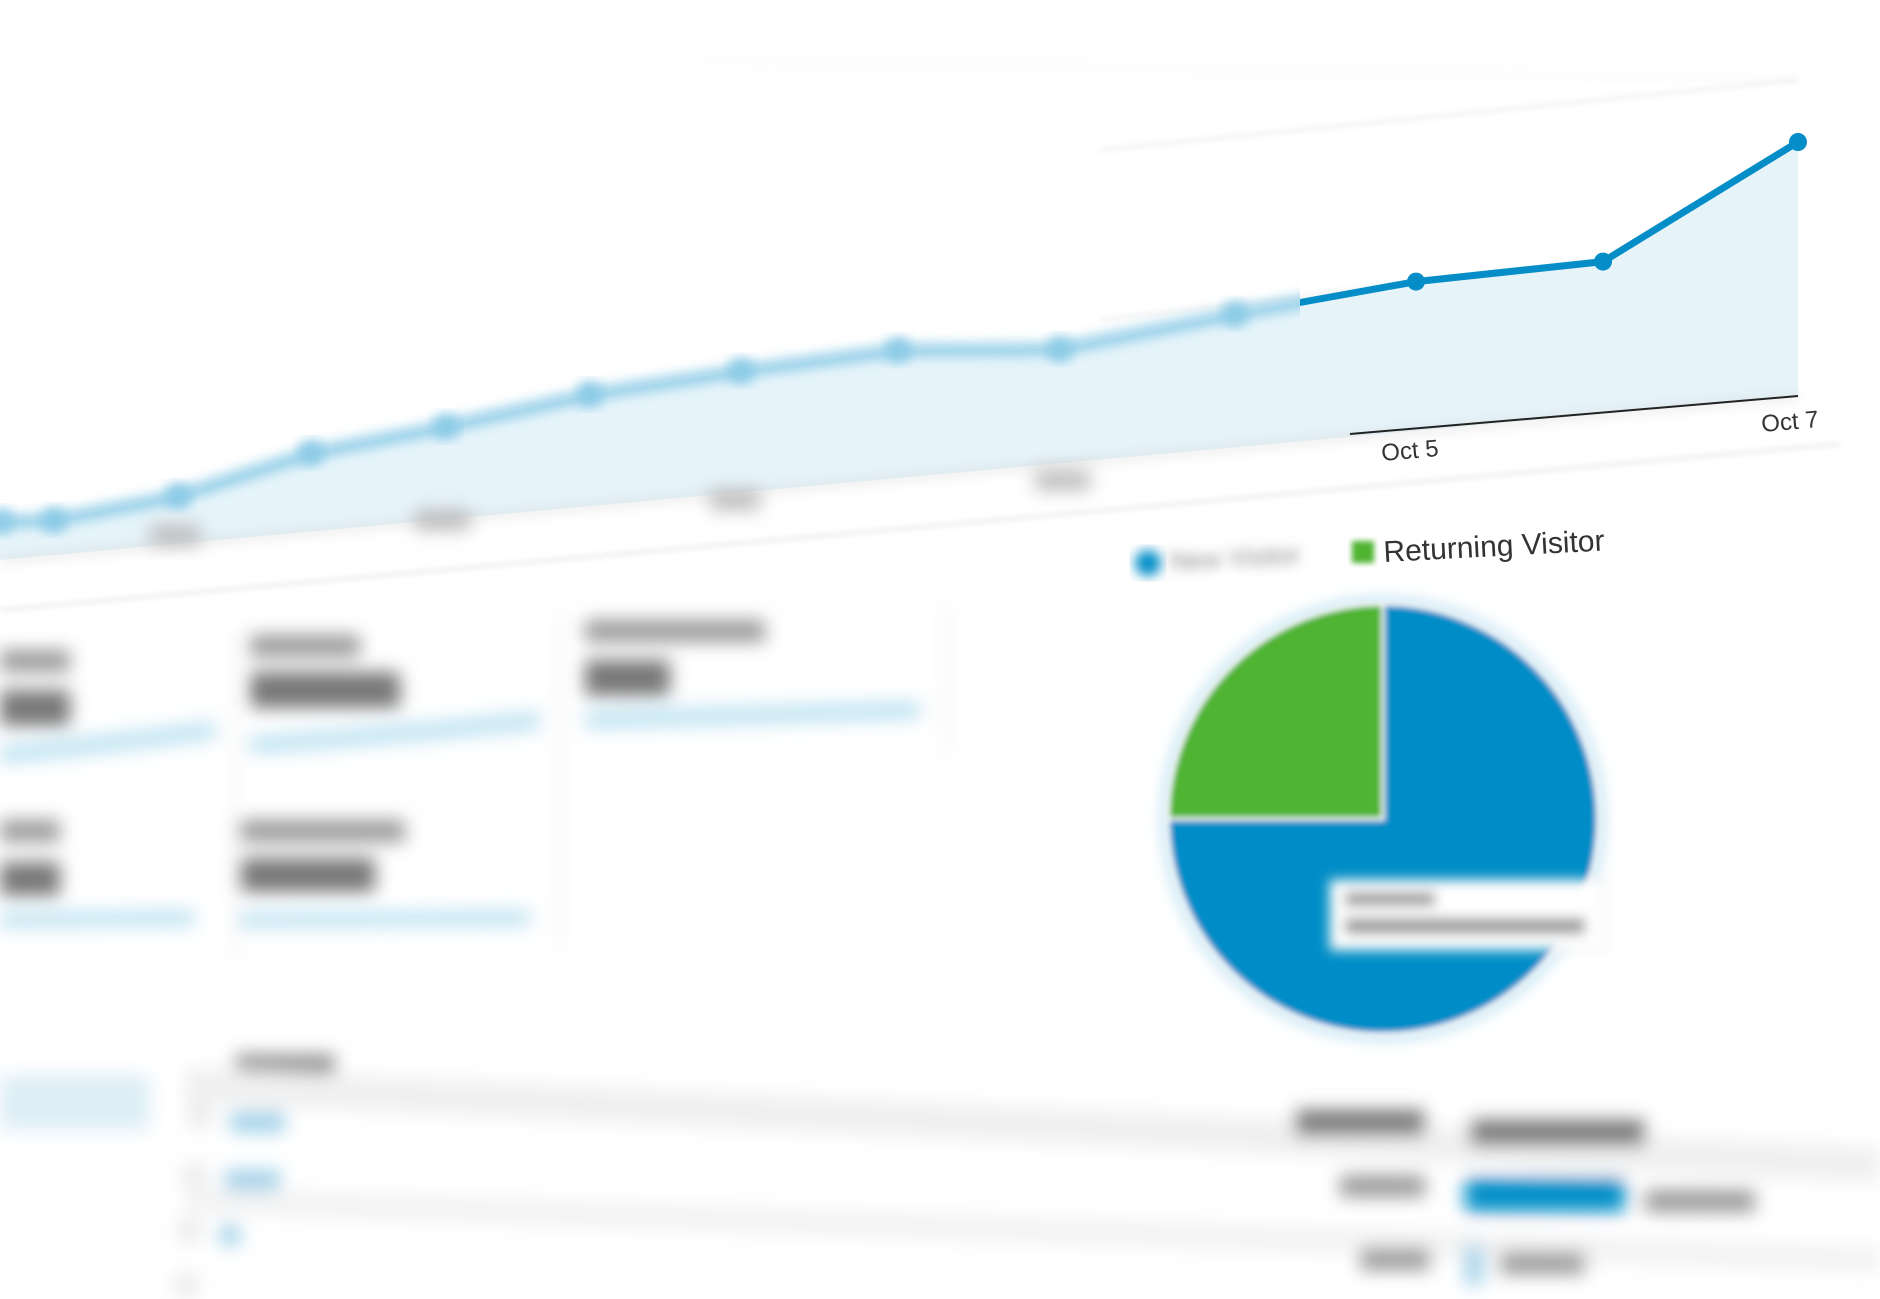 The width and height of the screenshot is (1880, 1299). What do you see at coordinates (1235, 557) in the screenshot?
I see `legend-label: New Visitor` at bounding box center [1235, 557].